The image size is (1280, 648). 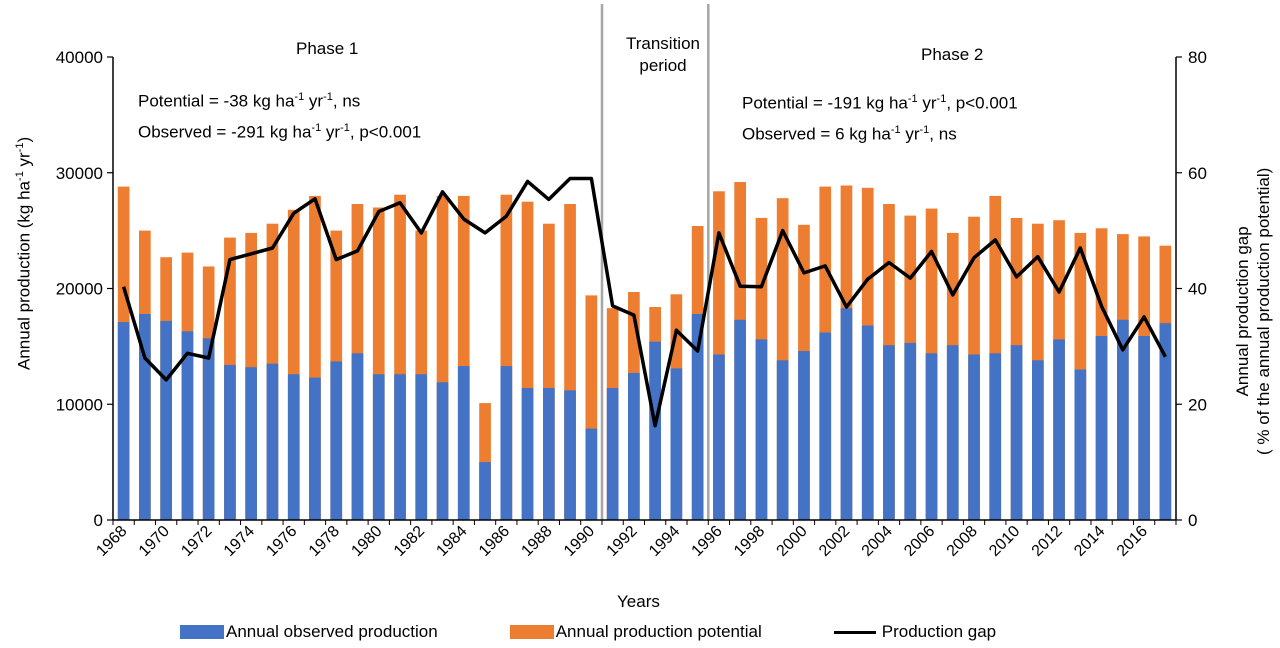 What do you see at coordinates (442, 357) in the screenshot?
I see `bar-potential-1983` at bounding box center [442, 357].